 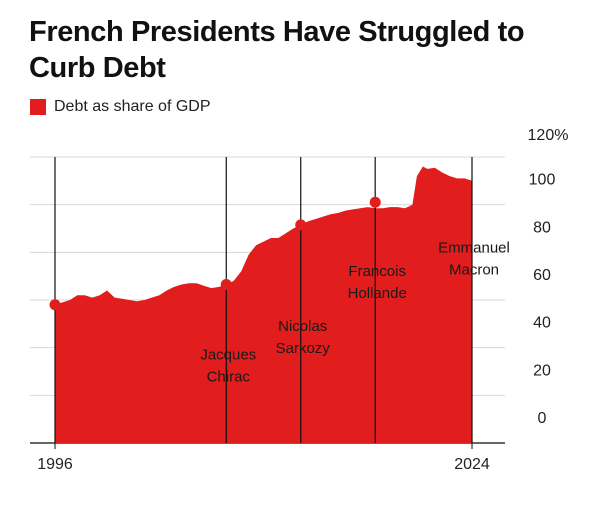 What do you see at coordinates (132, 106) in the screenshot?
I see `legend-label: Debt as share of GDP` at bounding box center [132, 106].